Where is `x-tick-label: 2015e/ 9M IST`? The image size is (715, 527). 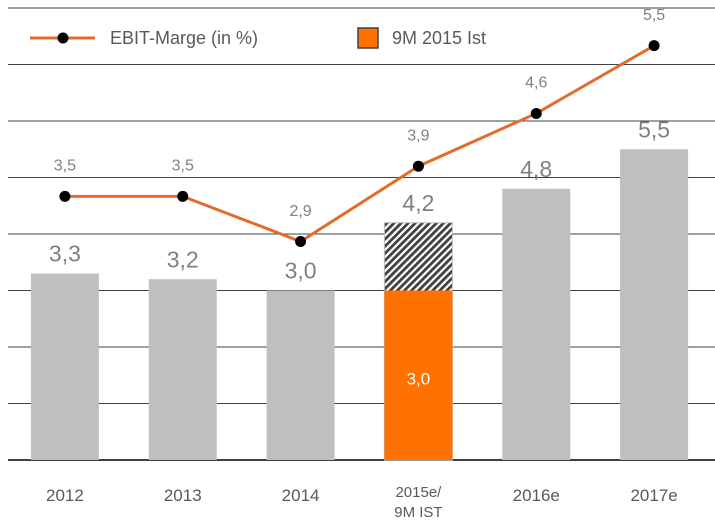 x-tick-label: 2015e/ 9M IST is located at coordinates (418, 502).